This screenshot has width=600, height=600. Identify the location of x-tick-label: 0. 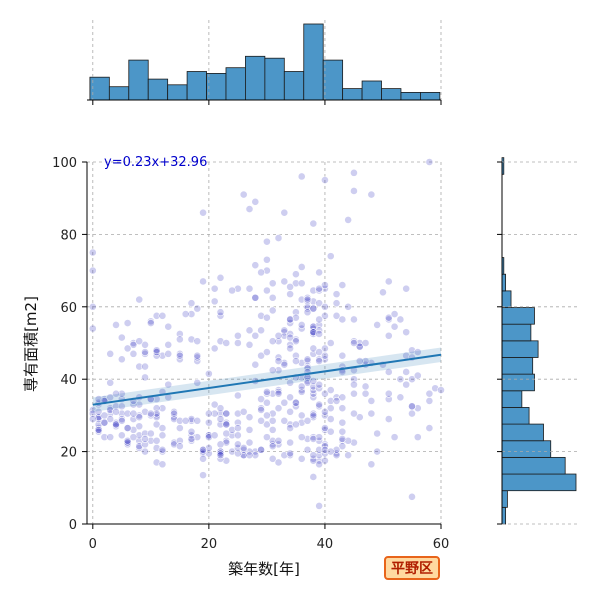
(93, 544).